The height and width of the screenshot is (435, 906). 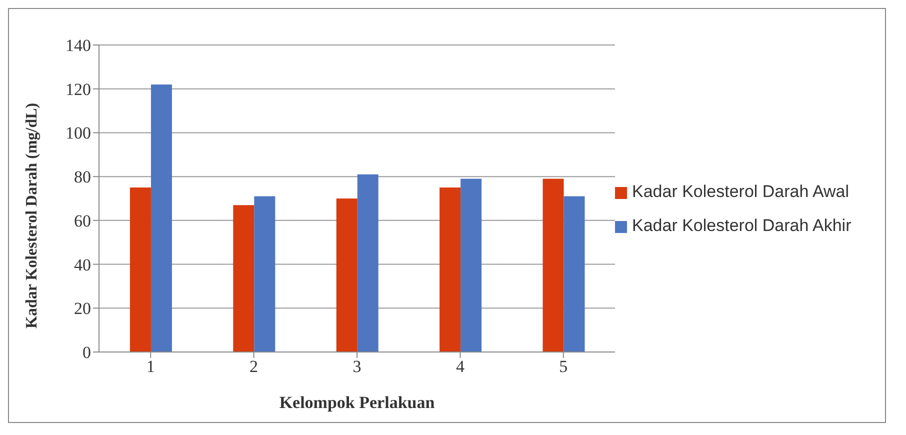 I want to click on legend-label: Kadar Kolesterol Darah Awal, so click(x=741, y=192).